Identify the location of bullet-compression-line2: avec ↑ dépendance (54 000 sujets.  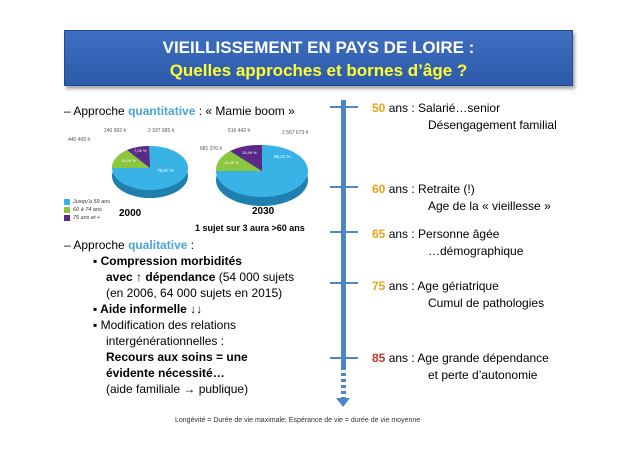
(200, 277).